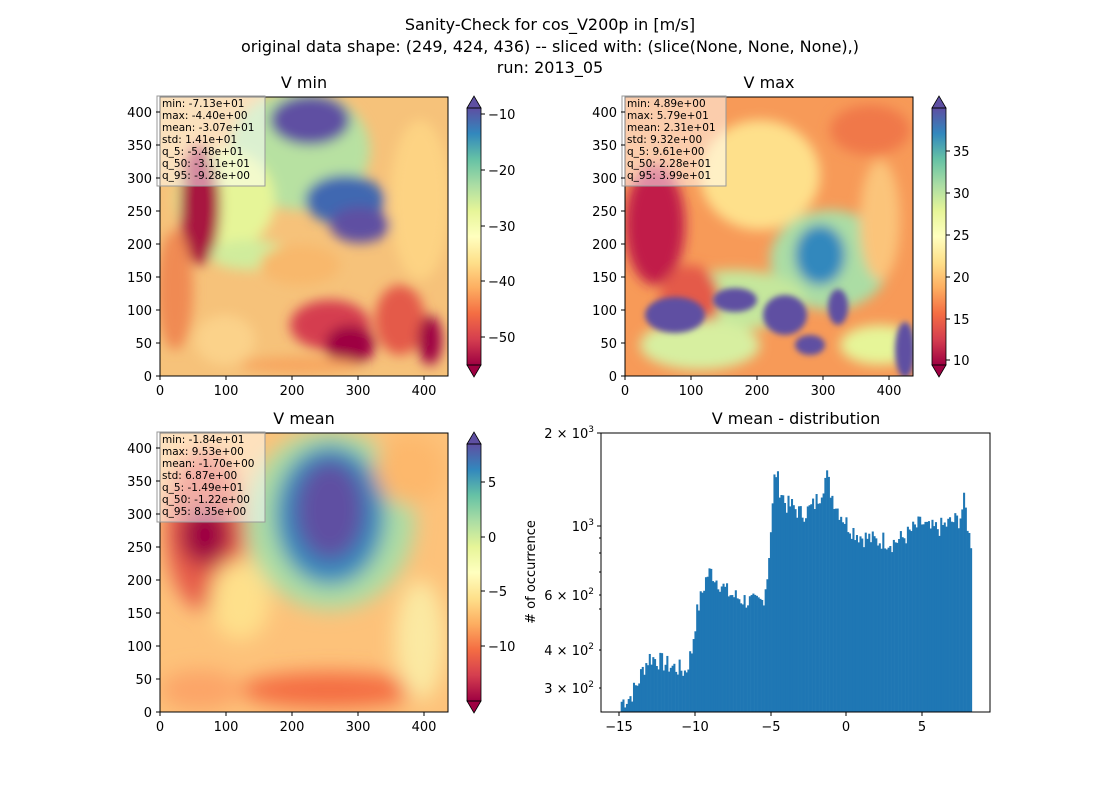 Image resolution: width=1100 pixels, height=800 pixels. Describe the element at coordinates (501, 282) in the screenshot. I see `colorbar-tick-label: −40` at that location.